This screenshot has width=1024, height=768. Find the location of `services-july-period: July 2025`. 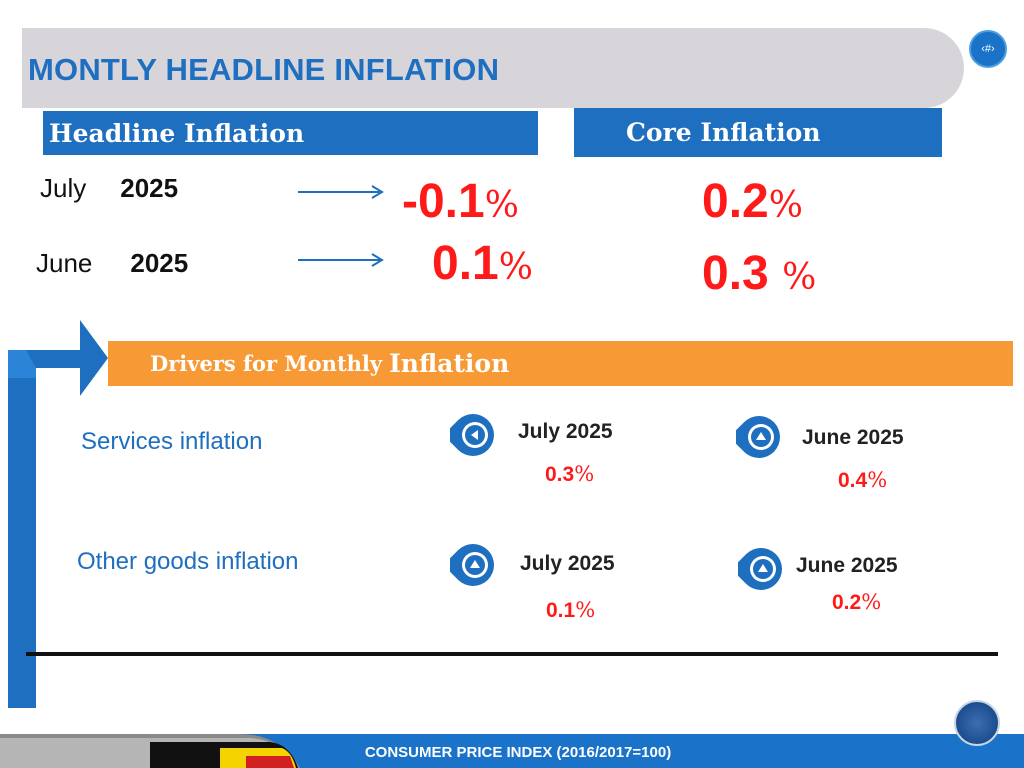

services-july-period: July 2025 is located at coordinates (565, 431).